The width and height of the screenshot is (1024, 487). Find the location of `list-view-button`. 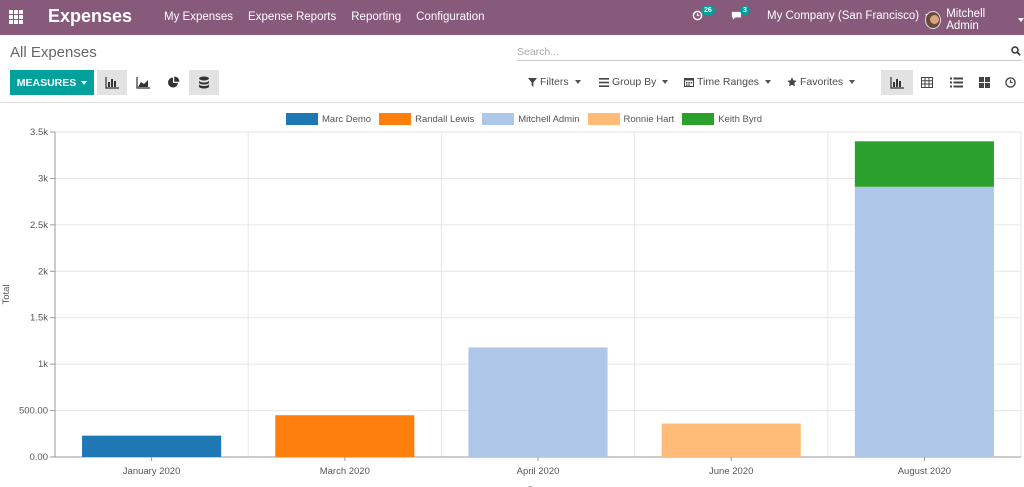

list-view-button is located at coordinates (956, 82).